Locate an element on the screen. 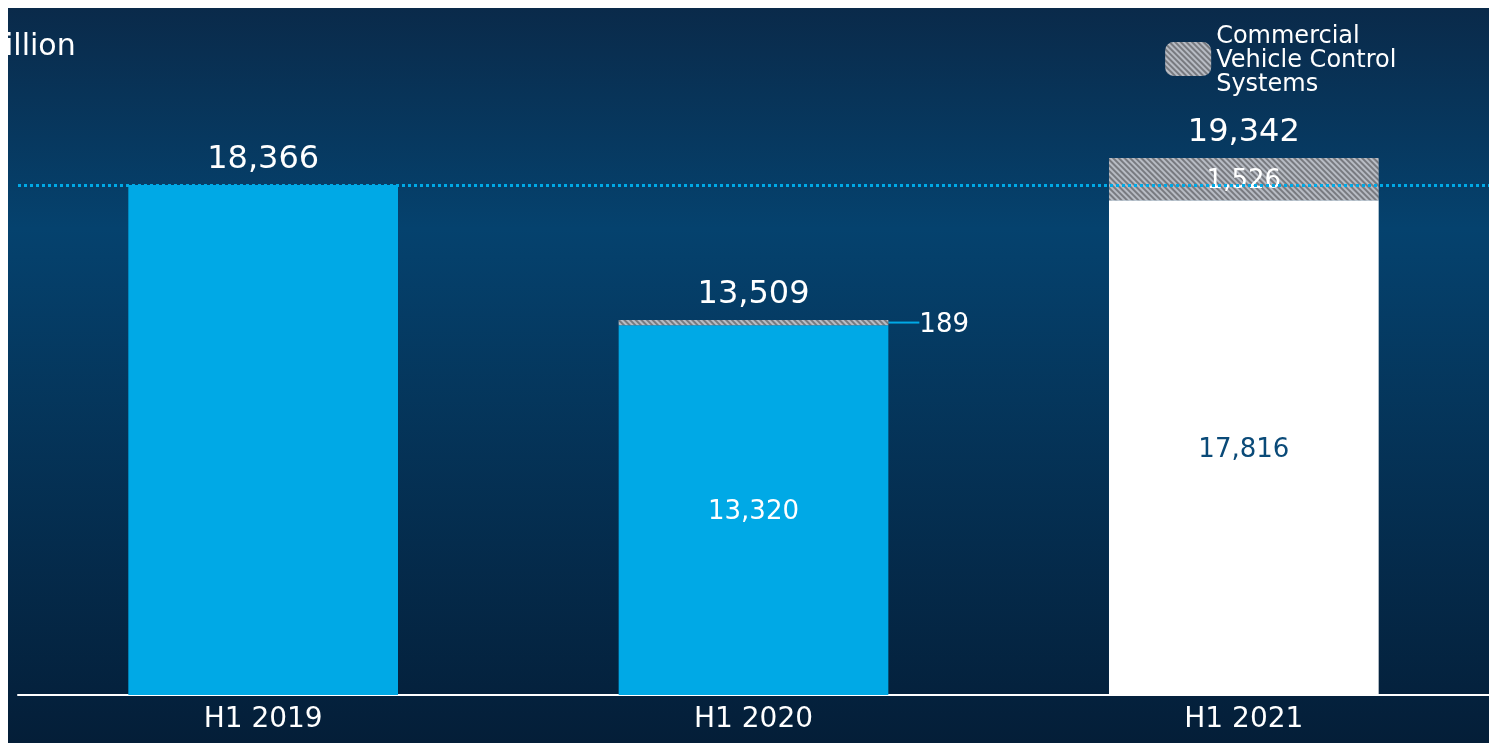  data-label: 13,320 is located at coordinates (753, 510).